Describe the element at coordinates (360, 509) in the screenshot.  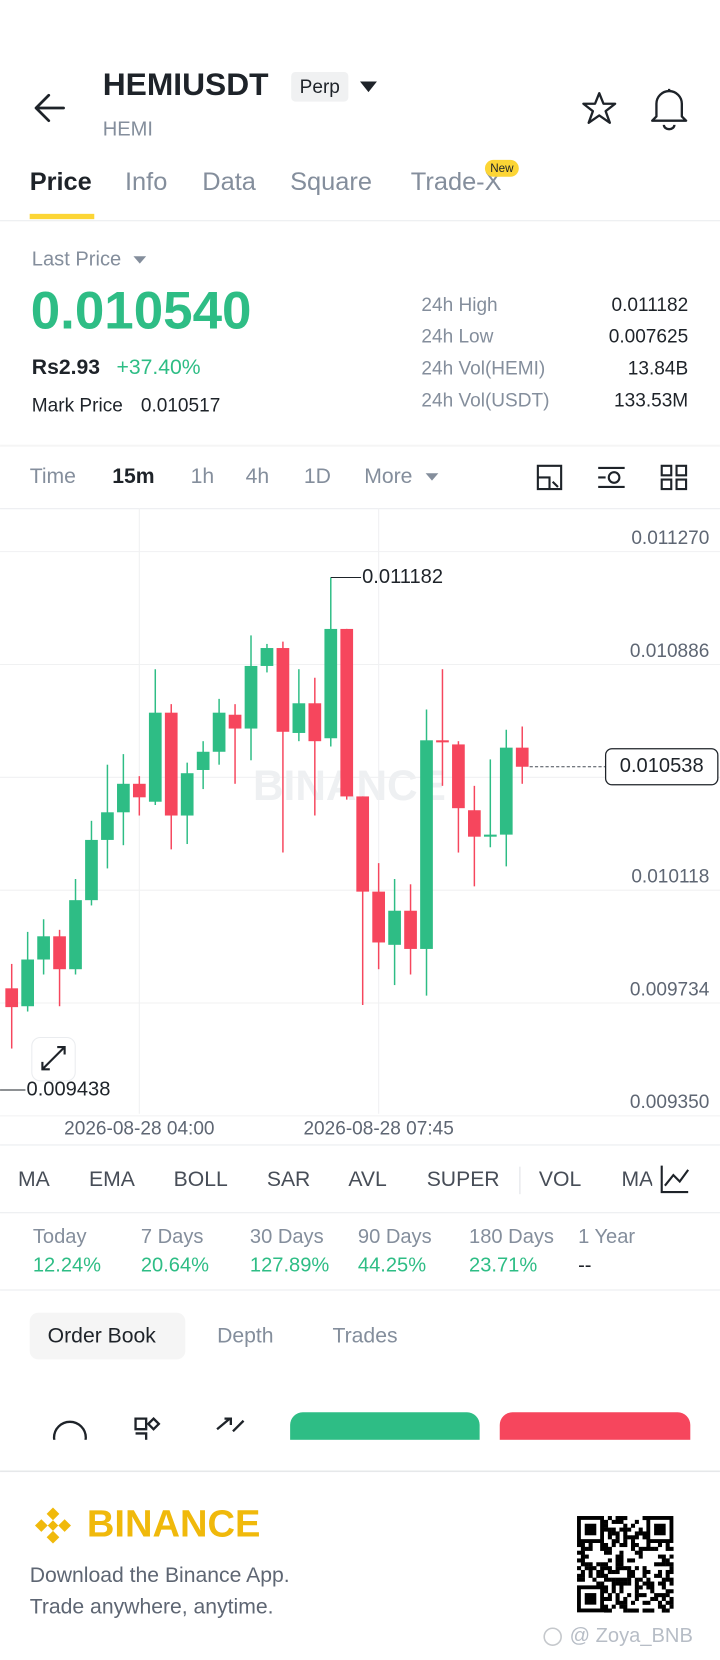
I see `divider` at that location.